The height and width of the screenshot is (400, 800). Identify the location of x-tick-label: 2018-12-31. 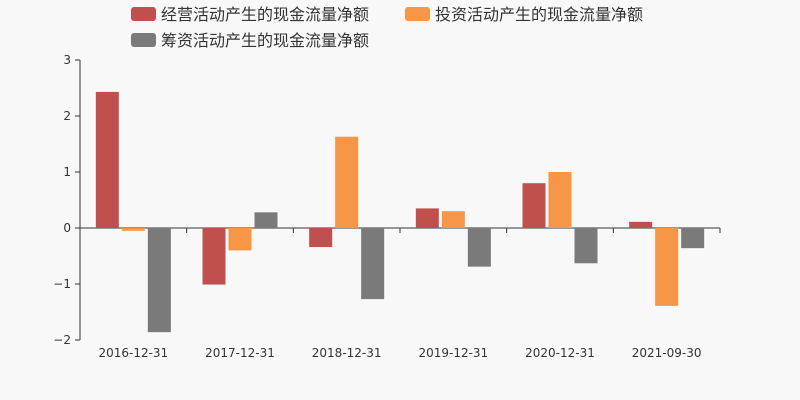
(347, 353).